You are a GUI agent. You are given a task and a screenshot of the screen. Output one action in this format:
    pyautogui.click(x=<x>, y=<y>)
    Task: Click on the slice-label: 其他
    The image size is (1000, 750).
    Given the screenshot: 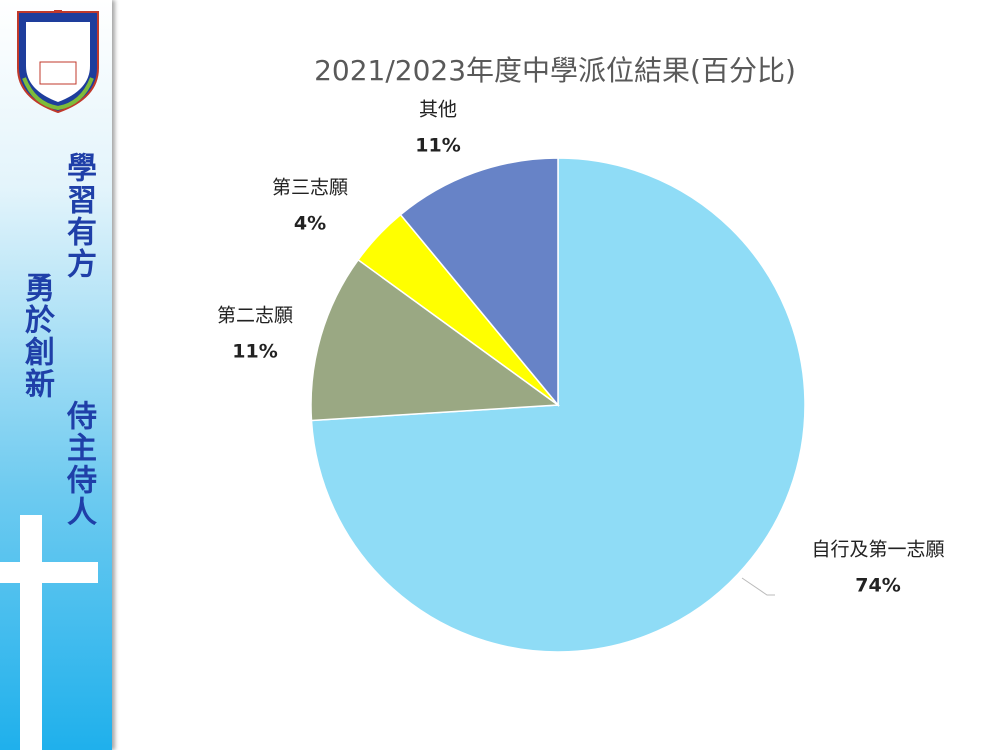 What is the action you would take?
    pyautogui.click(x=438, y=110)
    